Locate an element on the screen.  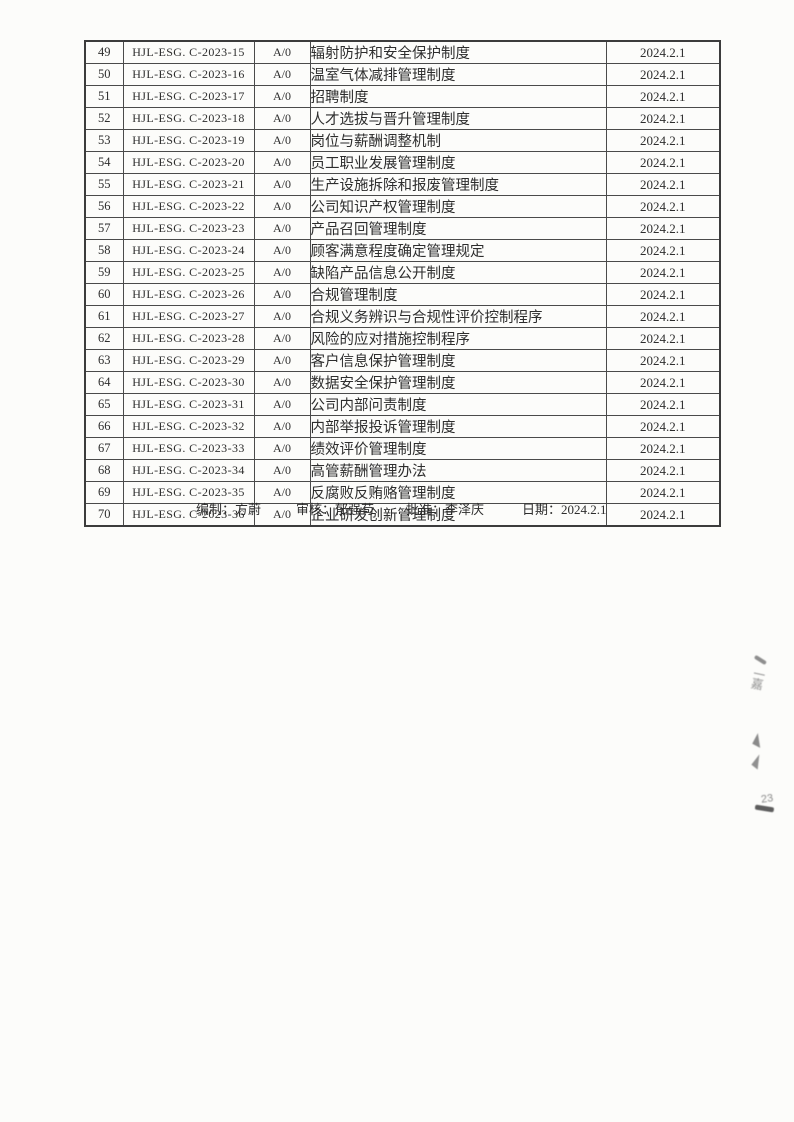
cell-document-code: HJL-ESG. C-2023-32 is located at coordinates (188, 426).